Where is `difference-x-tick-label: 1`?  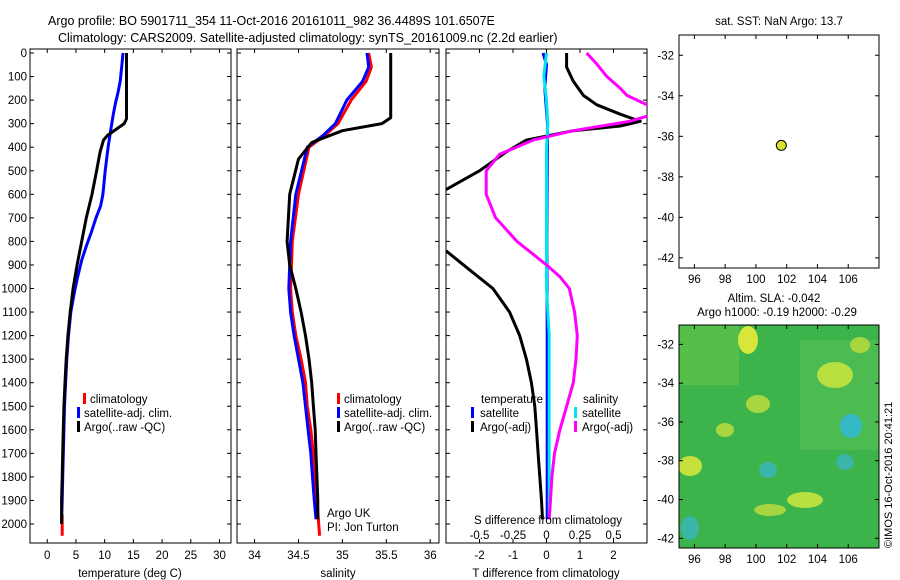
difference-x-tick-label: 1 is located at coordinates (580, 556).